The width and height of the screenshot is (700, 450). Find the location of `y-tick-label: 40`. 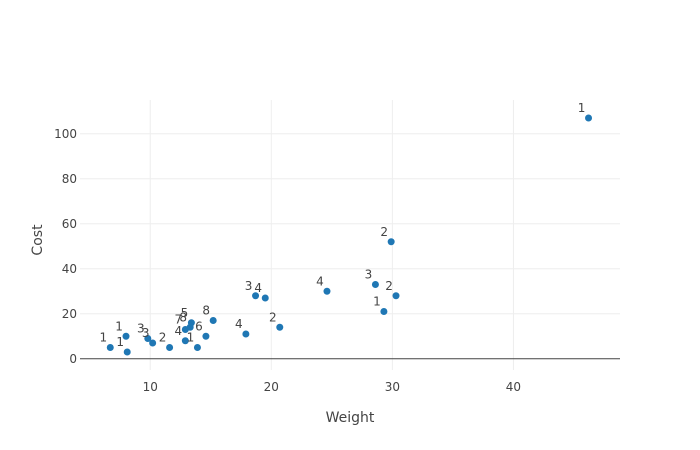

y-tick-label: 40 is located at coordinates (69, 269).